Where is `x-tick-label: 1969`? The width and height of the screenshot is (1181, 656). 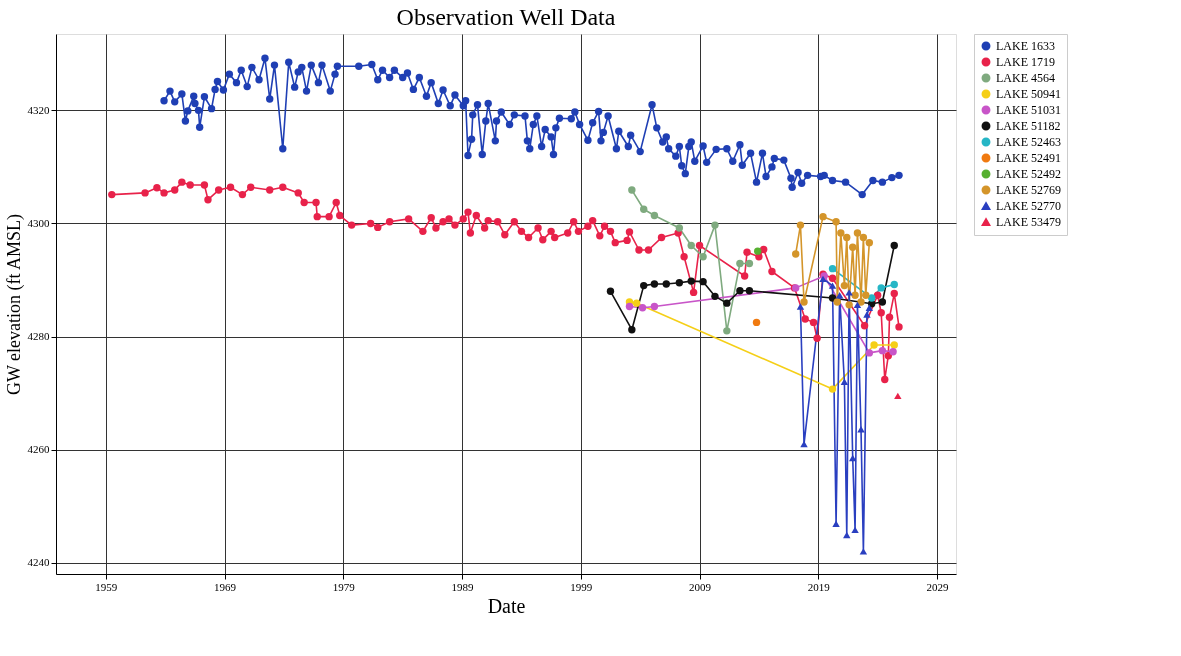 x-tick-label: 1969 is located at coordinates (225, 586).